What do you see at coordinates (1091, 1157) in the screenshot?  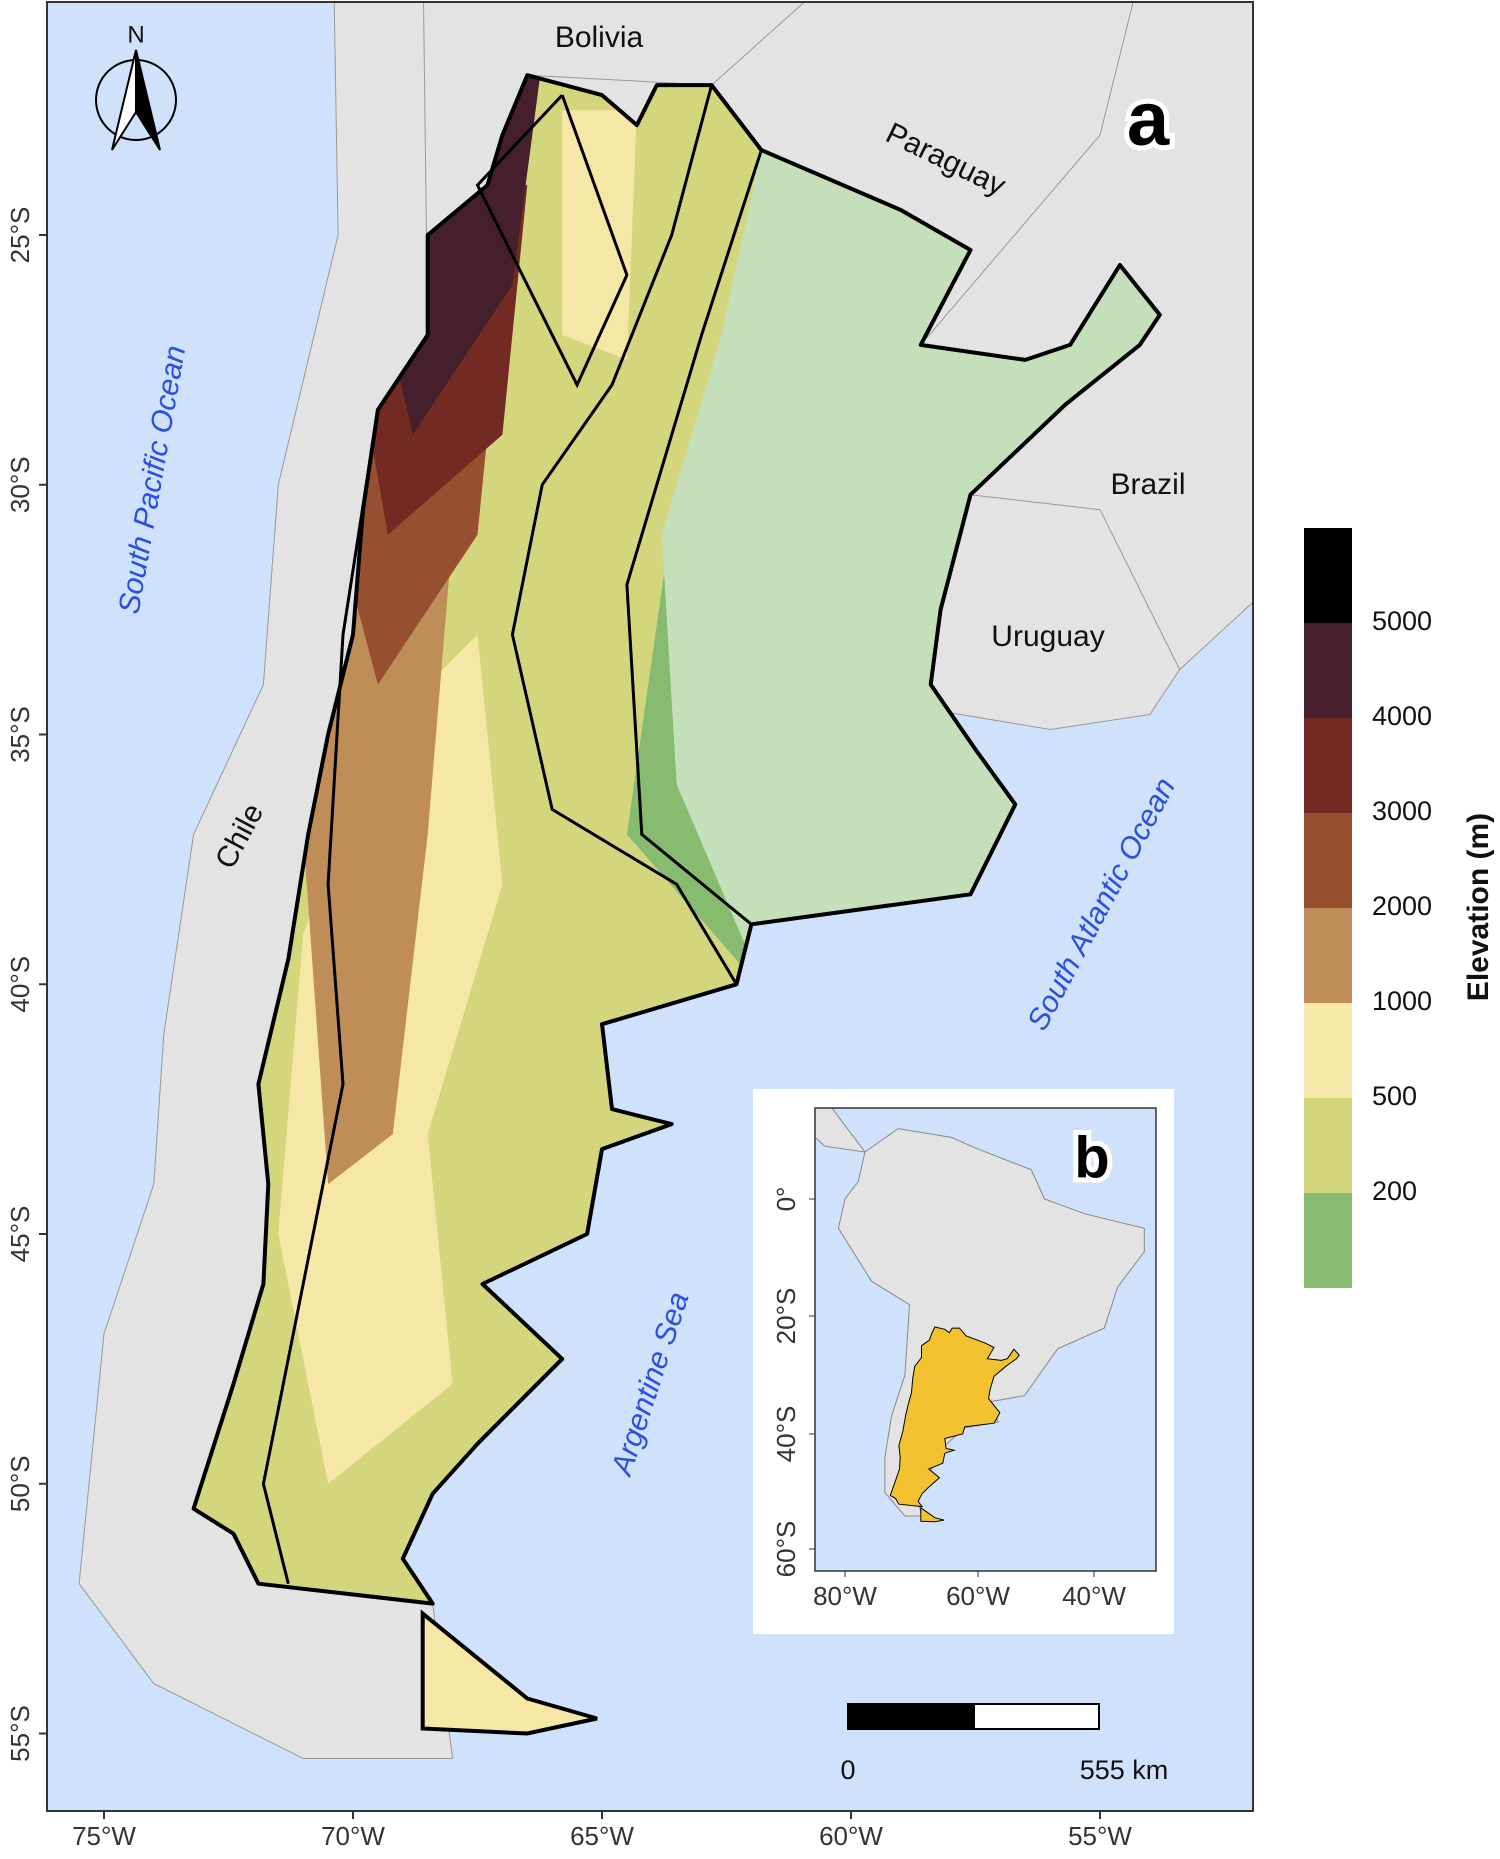 I see `inset-panel-label: b` at bounding box center [1091, 1157].